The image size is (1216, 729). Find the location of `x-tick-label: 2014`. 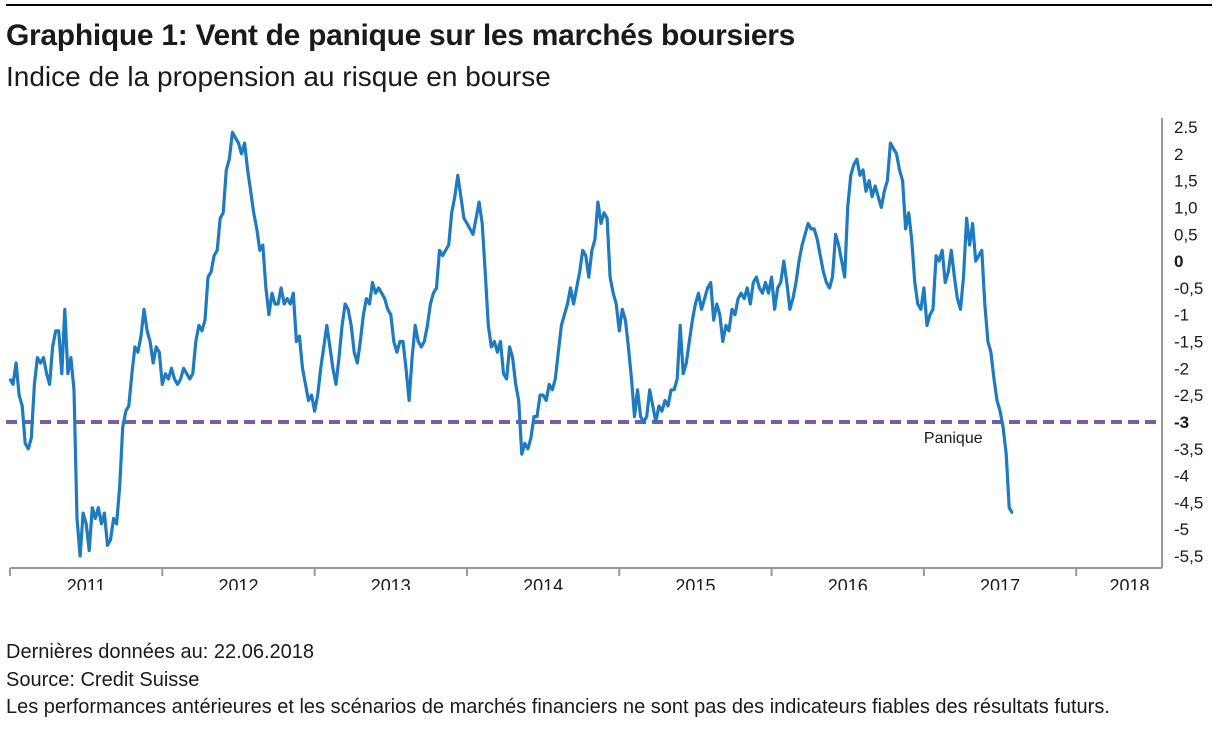

x-tick-label: 2014 is located at coordinates (543, 583).